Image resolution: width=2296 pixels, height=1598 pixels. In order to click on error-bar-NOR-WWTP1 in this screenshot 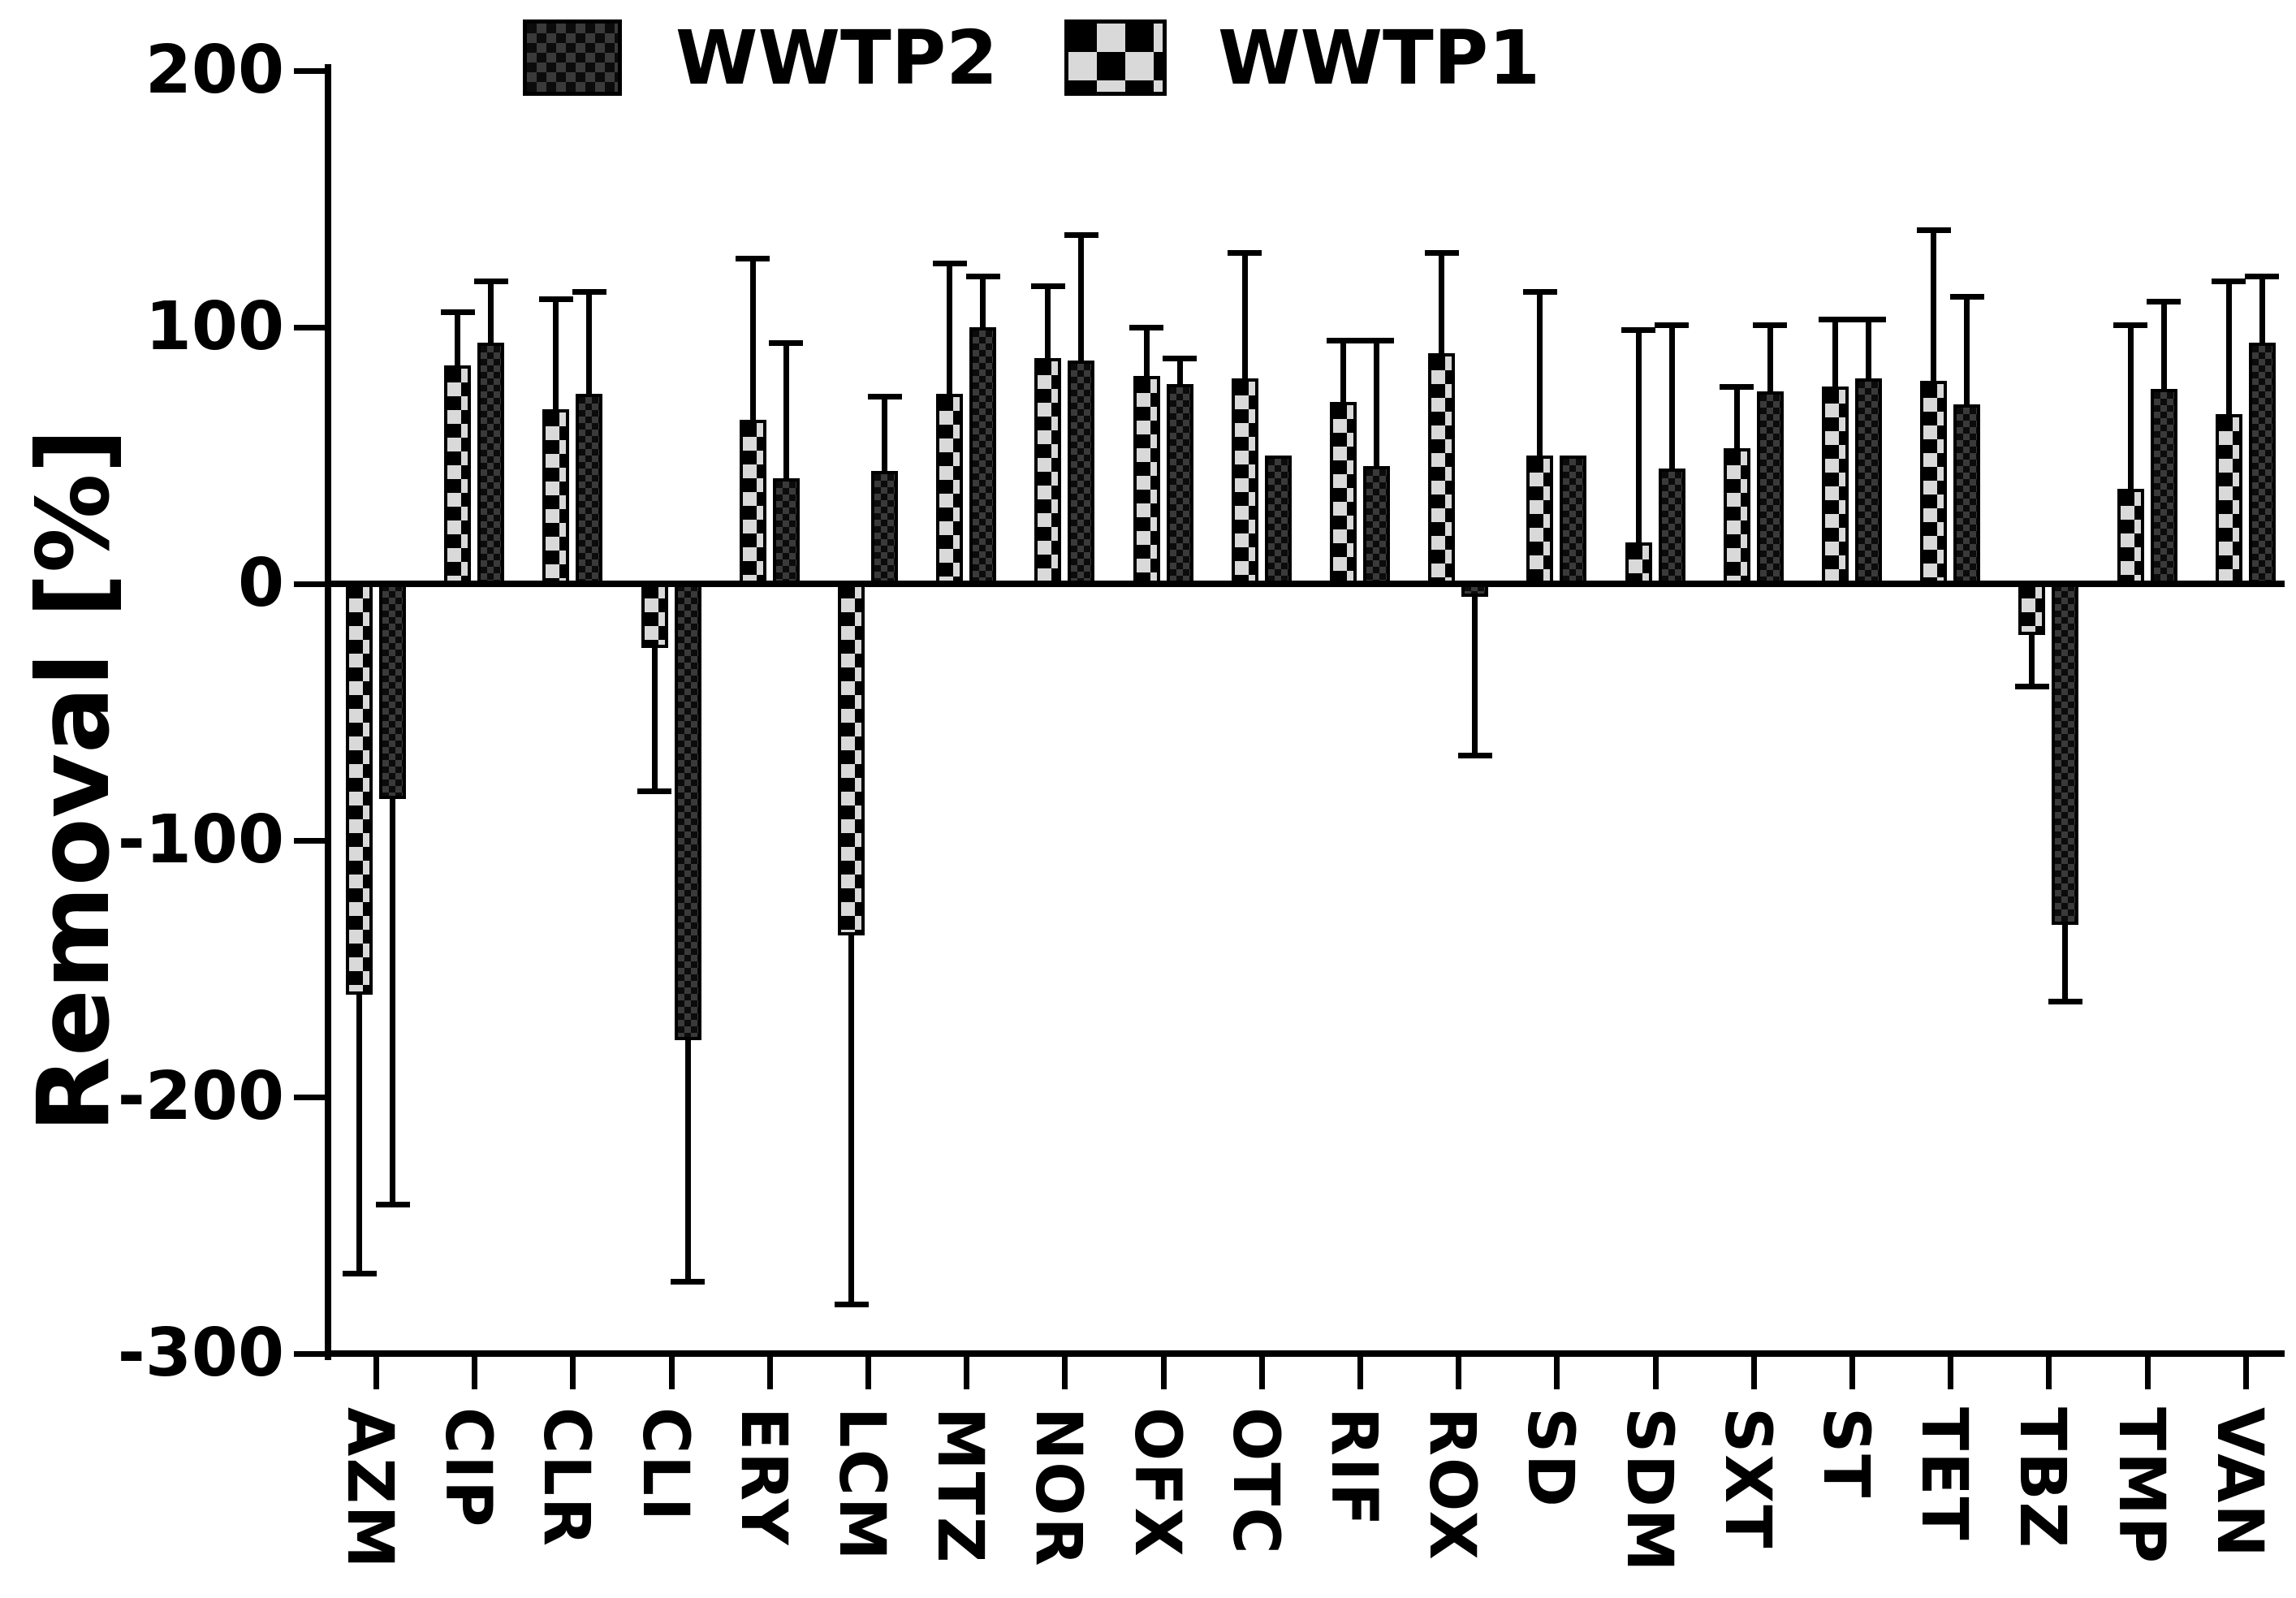, I will do `click(1048, 320)`.